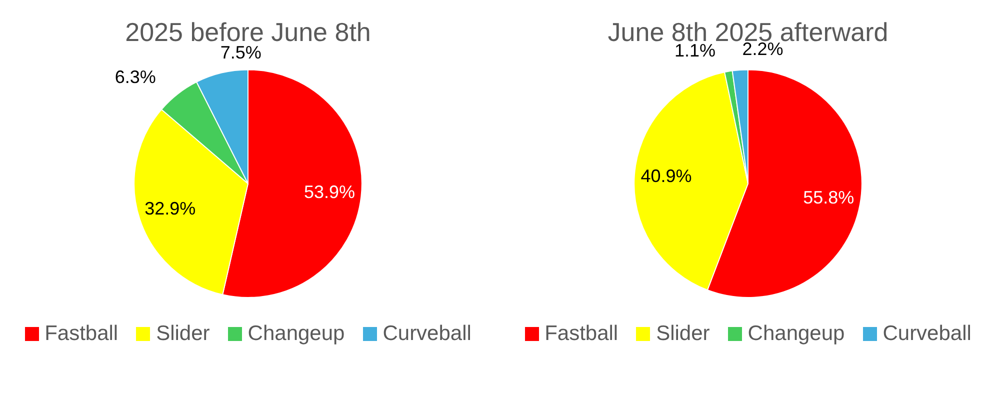 The width and height of the screenshot is (997, 395). What do you see at coordinates (828, 197) in the screenshot?
I see `data-label: 55.8%` at bounding box center [828, 197].